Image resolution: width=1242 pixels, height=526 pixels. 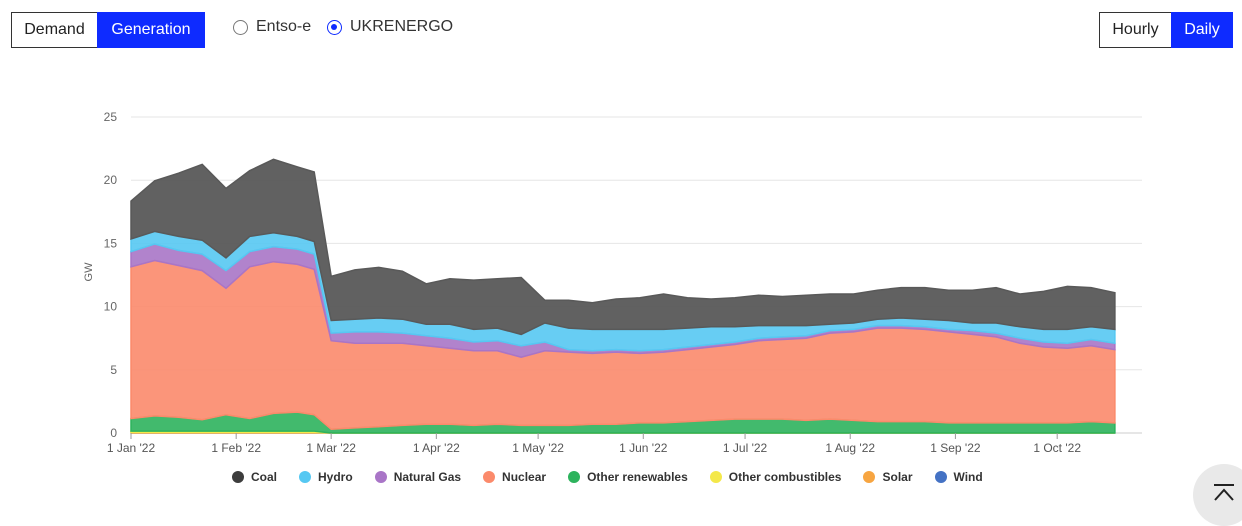 I want to click on legend-label: Solar, so click(x=897, y=477).